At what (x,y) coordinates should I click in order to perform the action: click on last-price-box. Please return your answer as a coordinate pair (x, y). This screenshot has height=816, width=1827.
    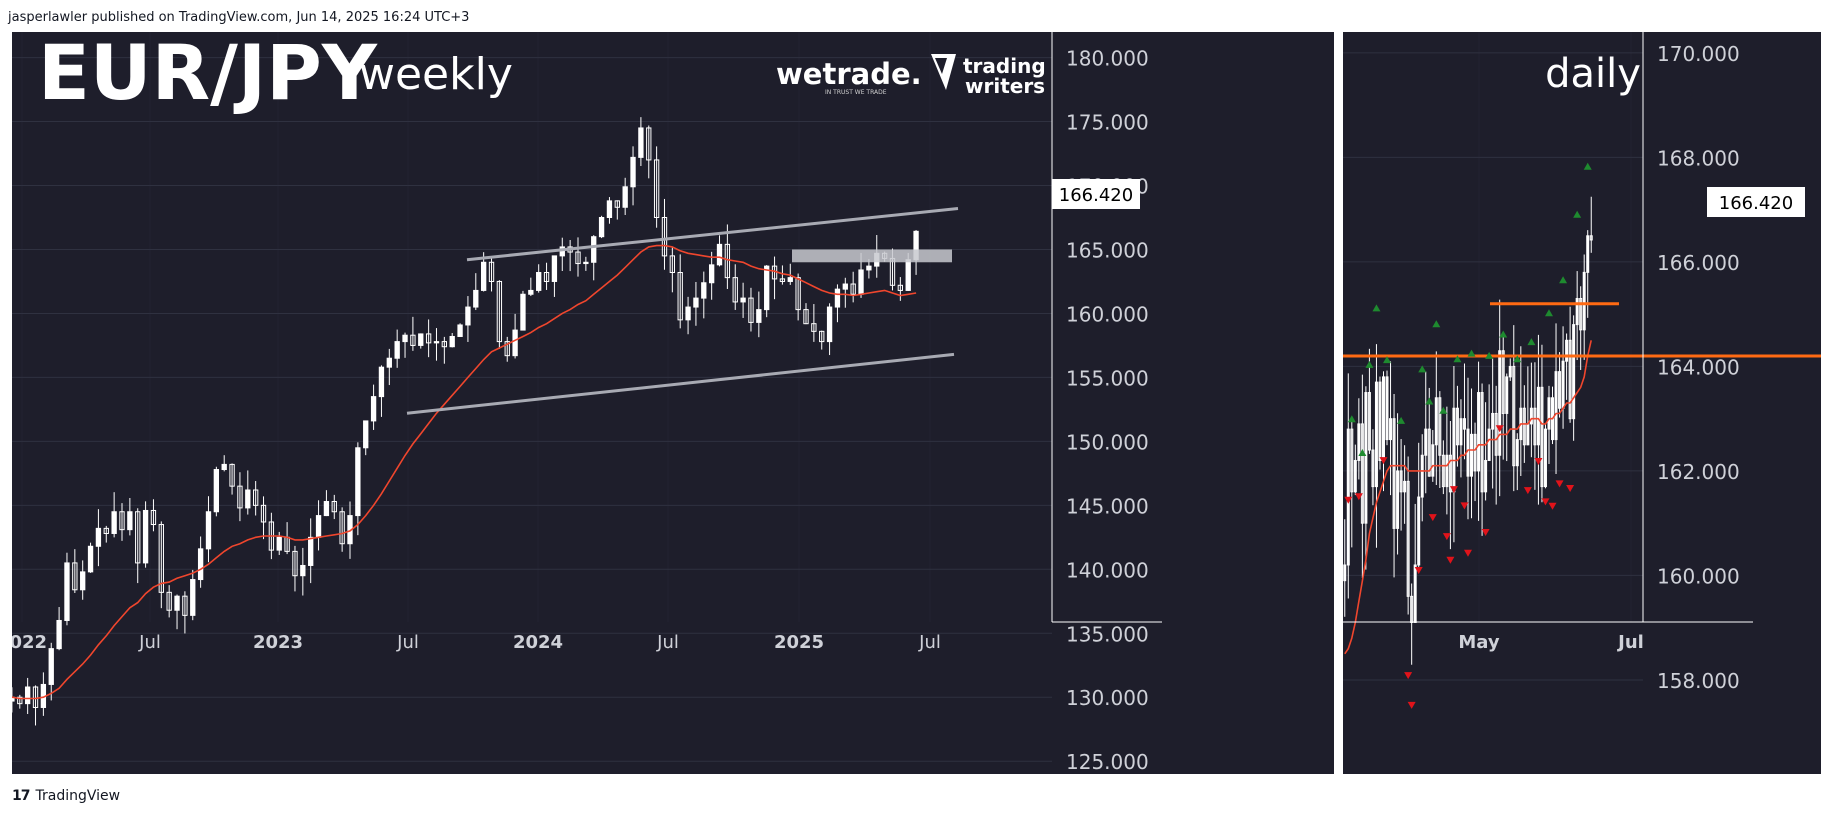
    Looking at the image, I should click on (1096, 194).